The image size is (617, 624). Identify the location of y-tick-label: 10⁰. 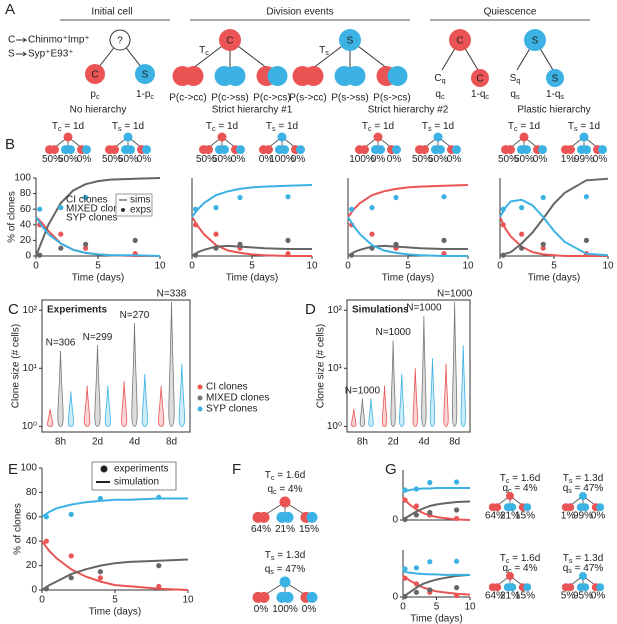
(334, 426).